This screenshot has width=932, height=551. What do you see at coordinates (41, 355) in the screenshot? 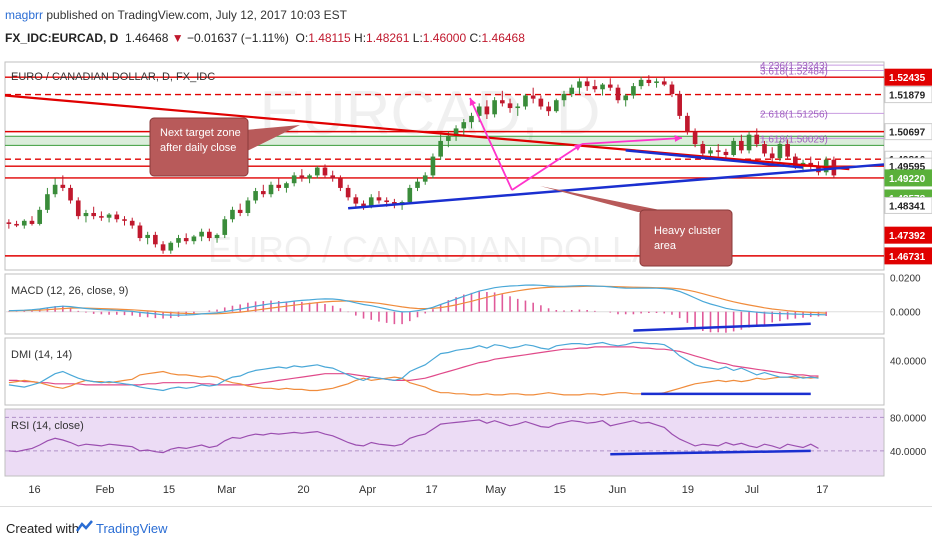
I see `dmi-title: DMI (14, 14)` at bounding box center [41, 355].